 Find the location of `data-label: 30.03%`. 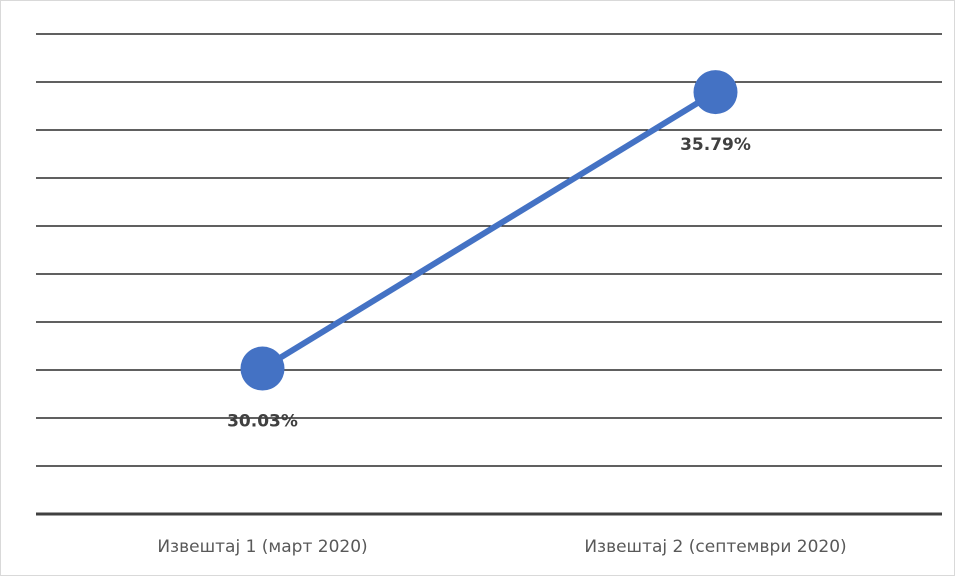

data-label: 30.03% is located at coordinates (262, 422).